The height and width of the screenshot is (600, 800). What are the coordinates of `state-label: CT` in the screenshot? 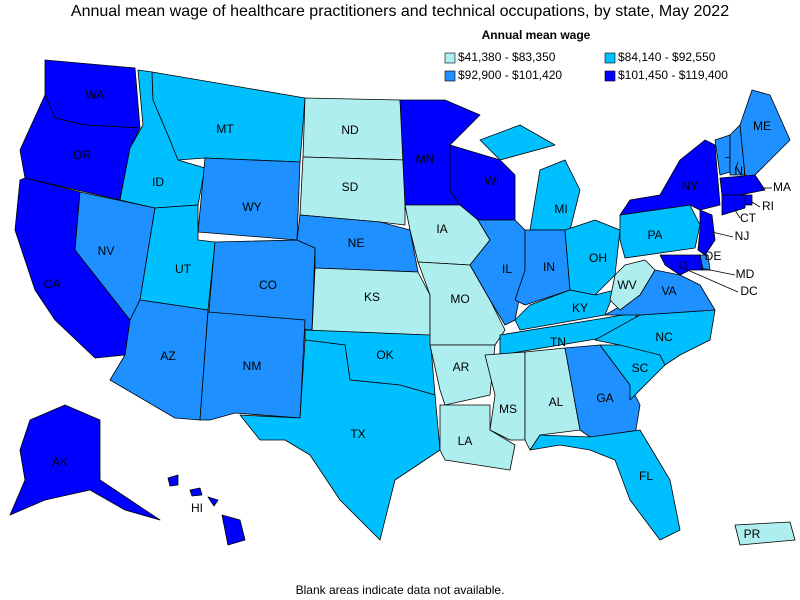 It's located at (748, 218).